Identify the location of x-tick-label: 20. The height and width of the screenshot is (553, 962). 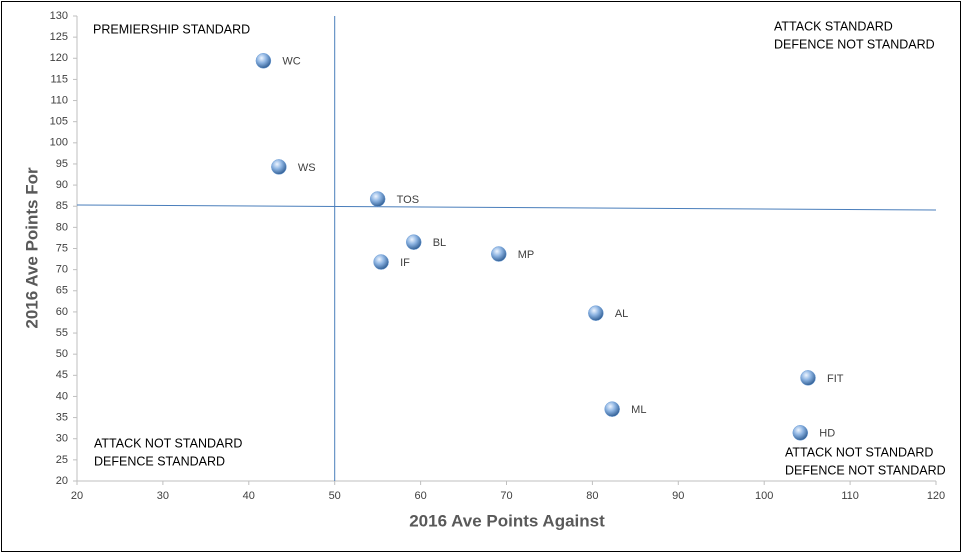
(77, 496).